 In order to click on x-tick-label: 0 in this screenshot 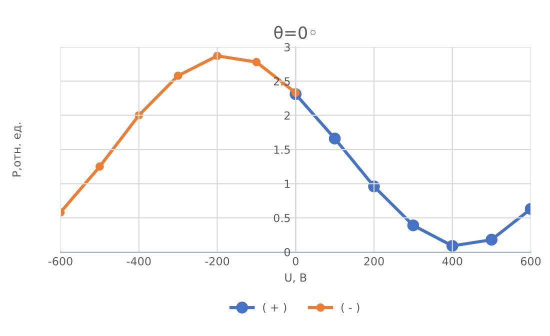, I will do `click(295, 261)`.